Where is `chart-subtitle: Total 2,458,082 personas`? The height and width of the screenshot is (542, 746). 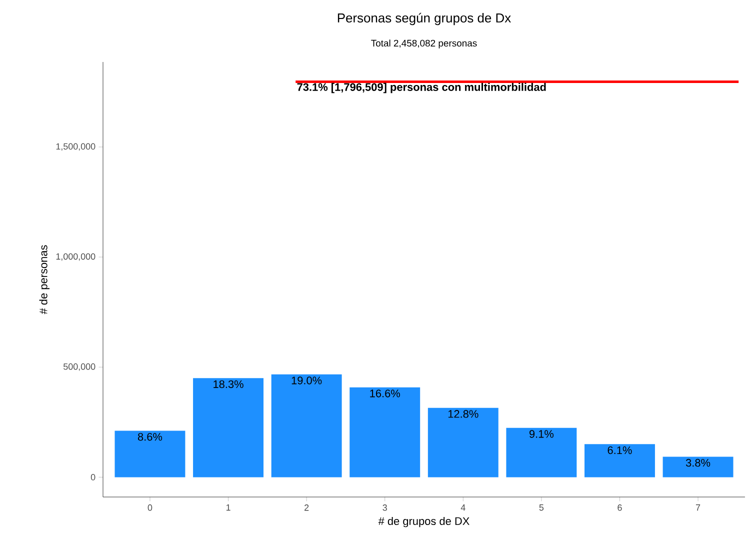
chart-subtitle: Total 2,458,082 personas is located at coordinates (424, 44).